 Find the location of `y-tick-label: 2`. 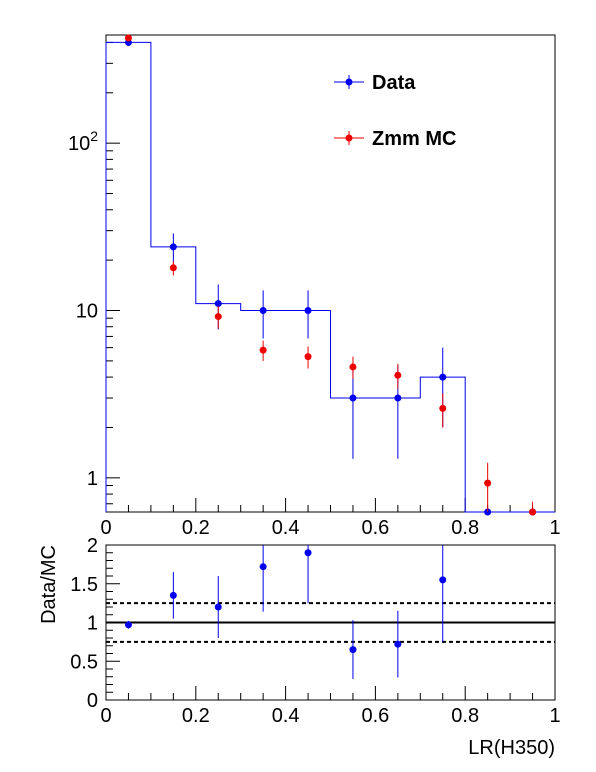

y-tick-label: 2 is located at coordinates (92, 546).